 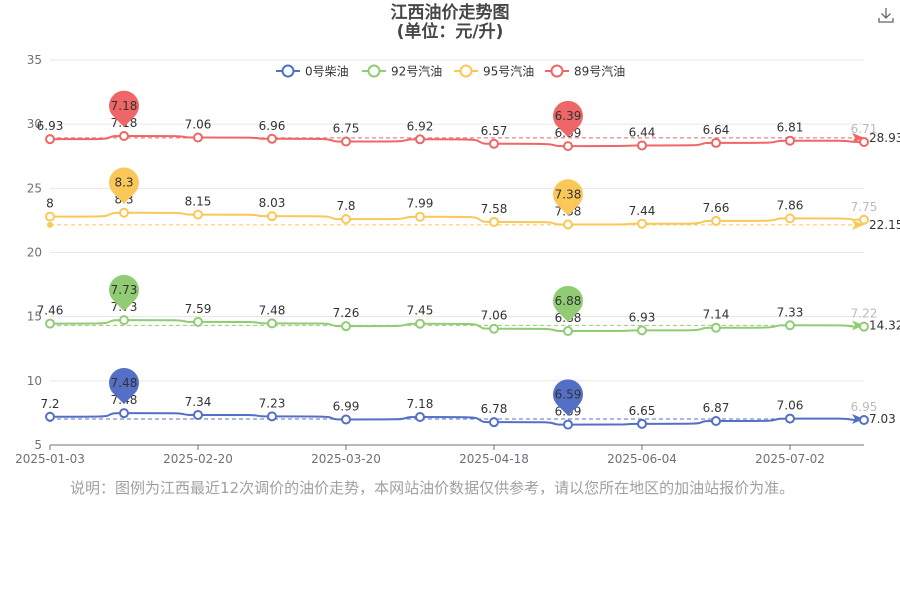 What do you see at coordinates (34, 60) in the screenshot?
I see `y-tick-label: 35` at bounding box center [34, 60].